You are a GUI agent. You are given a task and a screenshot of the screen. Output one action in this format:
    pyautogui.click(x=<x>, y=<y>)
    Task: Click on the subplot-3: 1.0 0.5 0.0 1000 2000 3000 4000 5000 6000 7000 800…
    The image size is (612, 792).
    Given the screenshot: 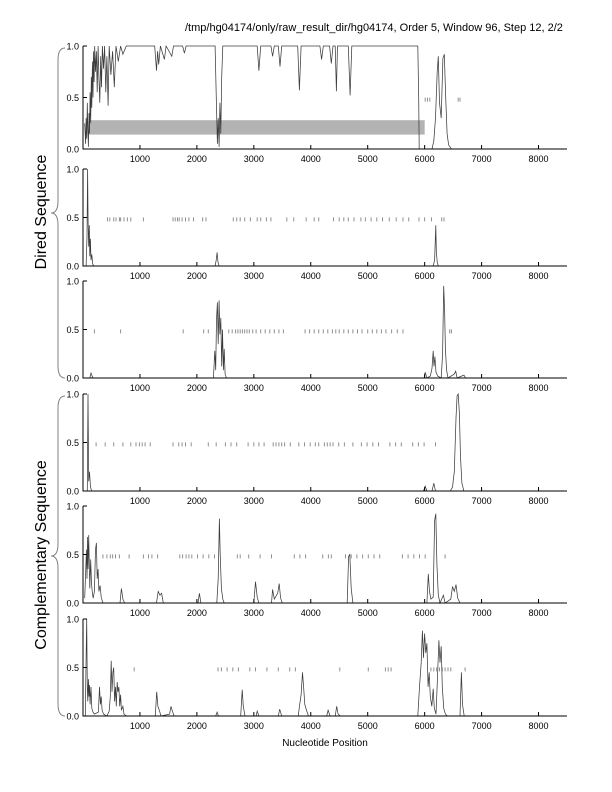 What is the action you would take?
    pyautogui.click(x=316, y=335)
    